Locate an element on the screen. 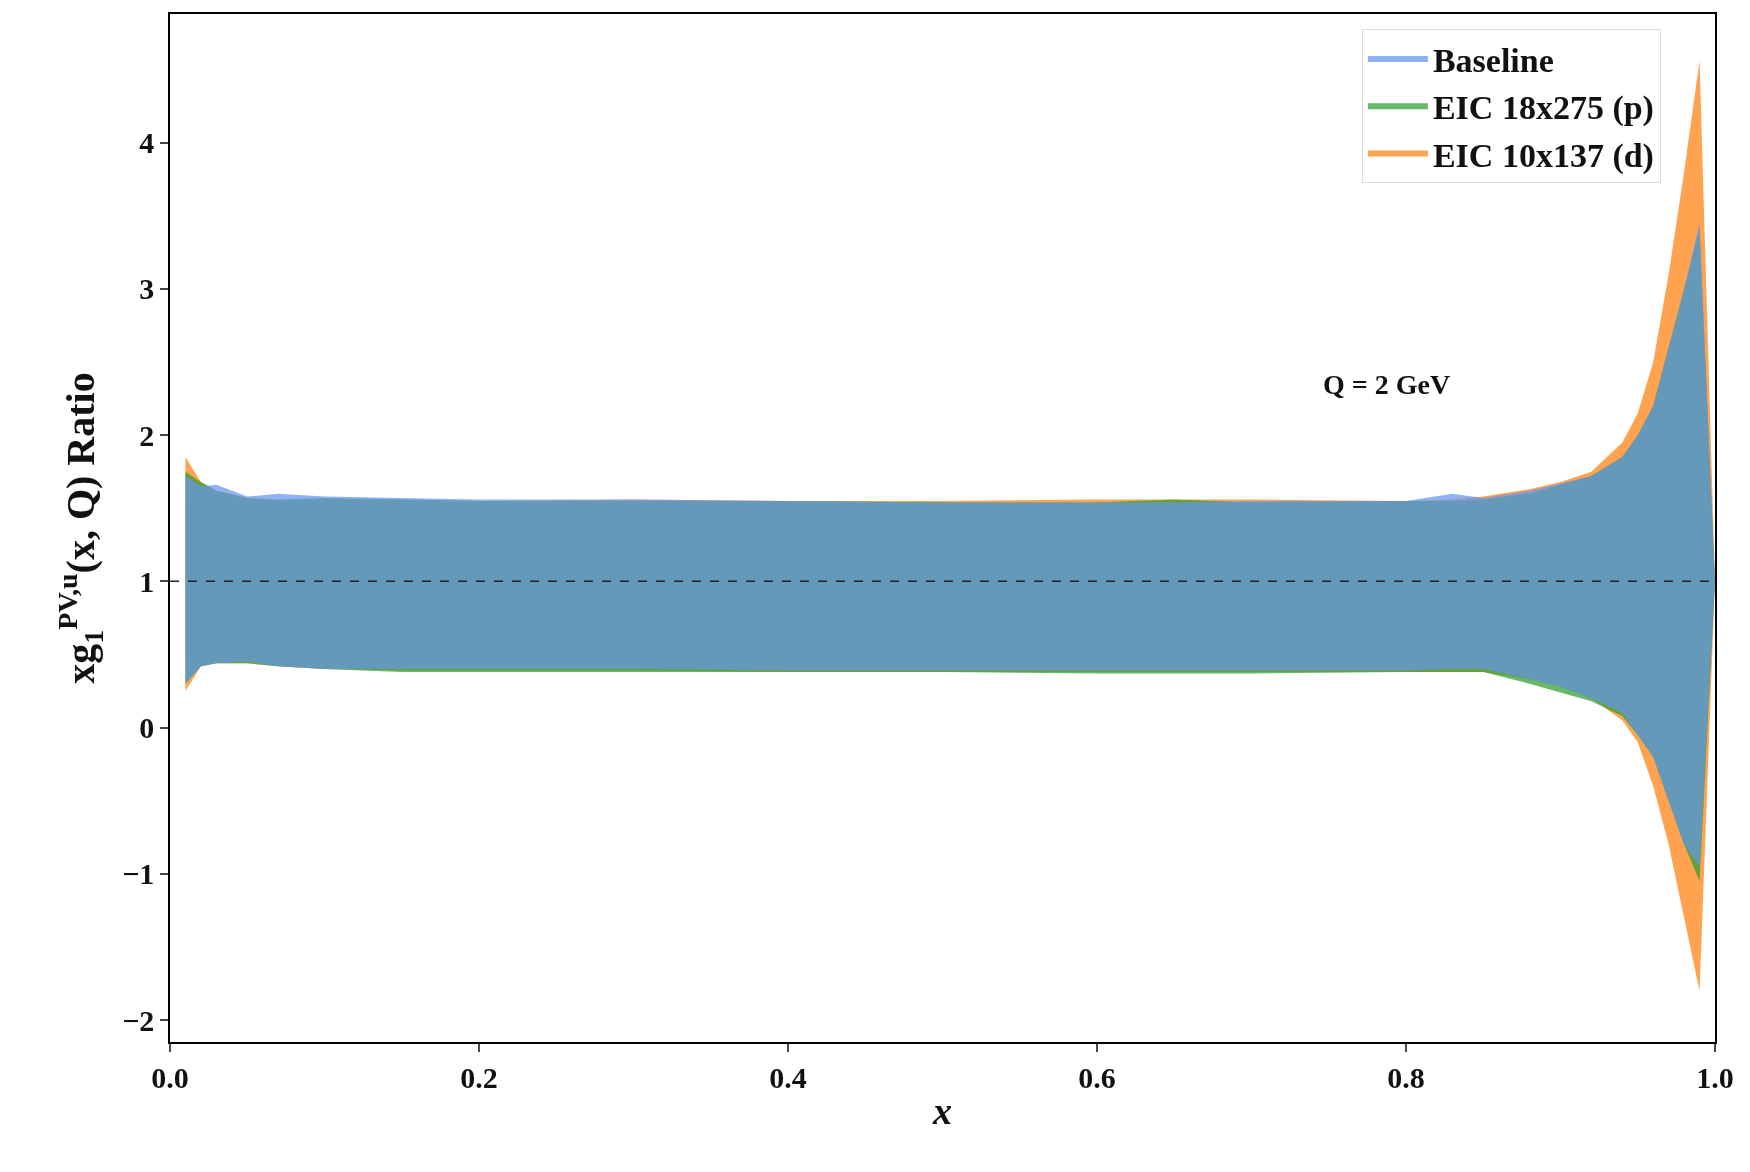  y-tick-label: 3 is located at coordinates (147, 289).